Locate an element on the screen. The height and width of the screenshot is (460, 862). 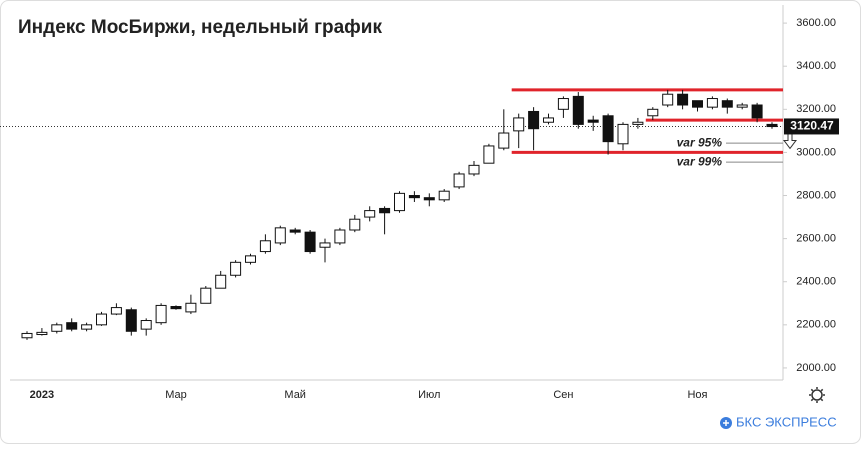
y-tick-label: 2600.00 is located at coordinates (816, 239).